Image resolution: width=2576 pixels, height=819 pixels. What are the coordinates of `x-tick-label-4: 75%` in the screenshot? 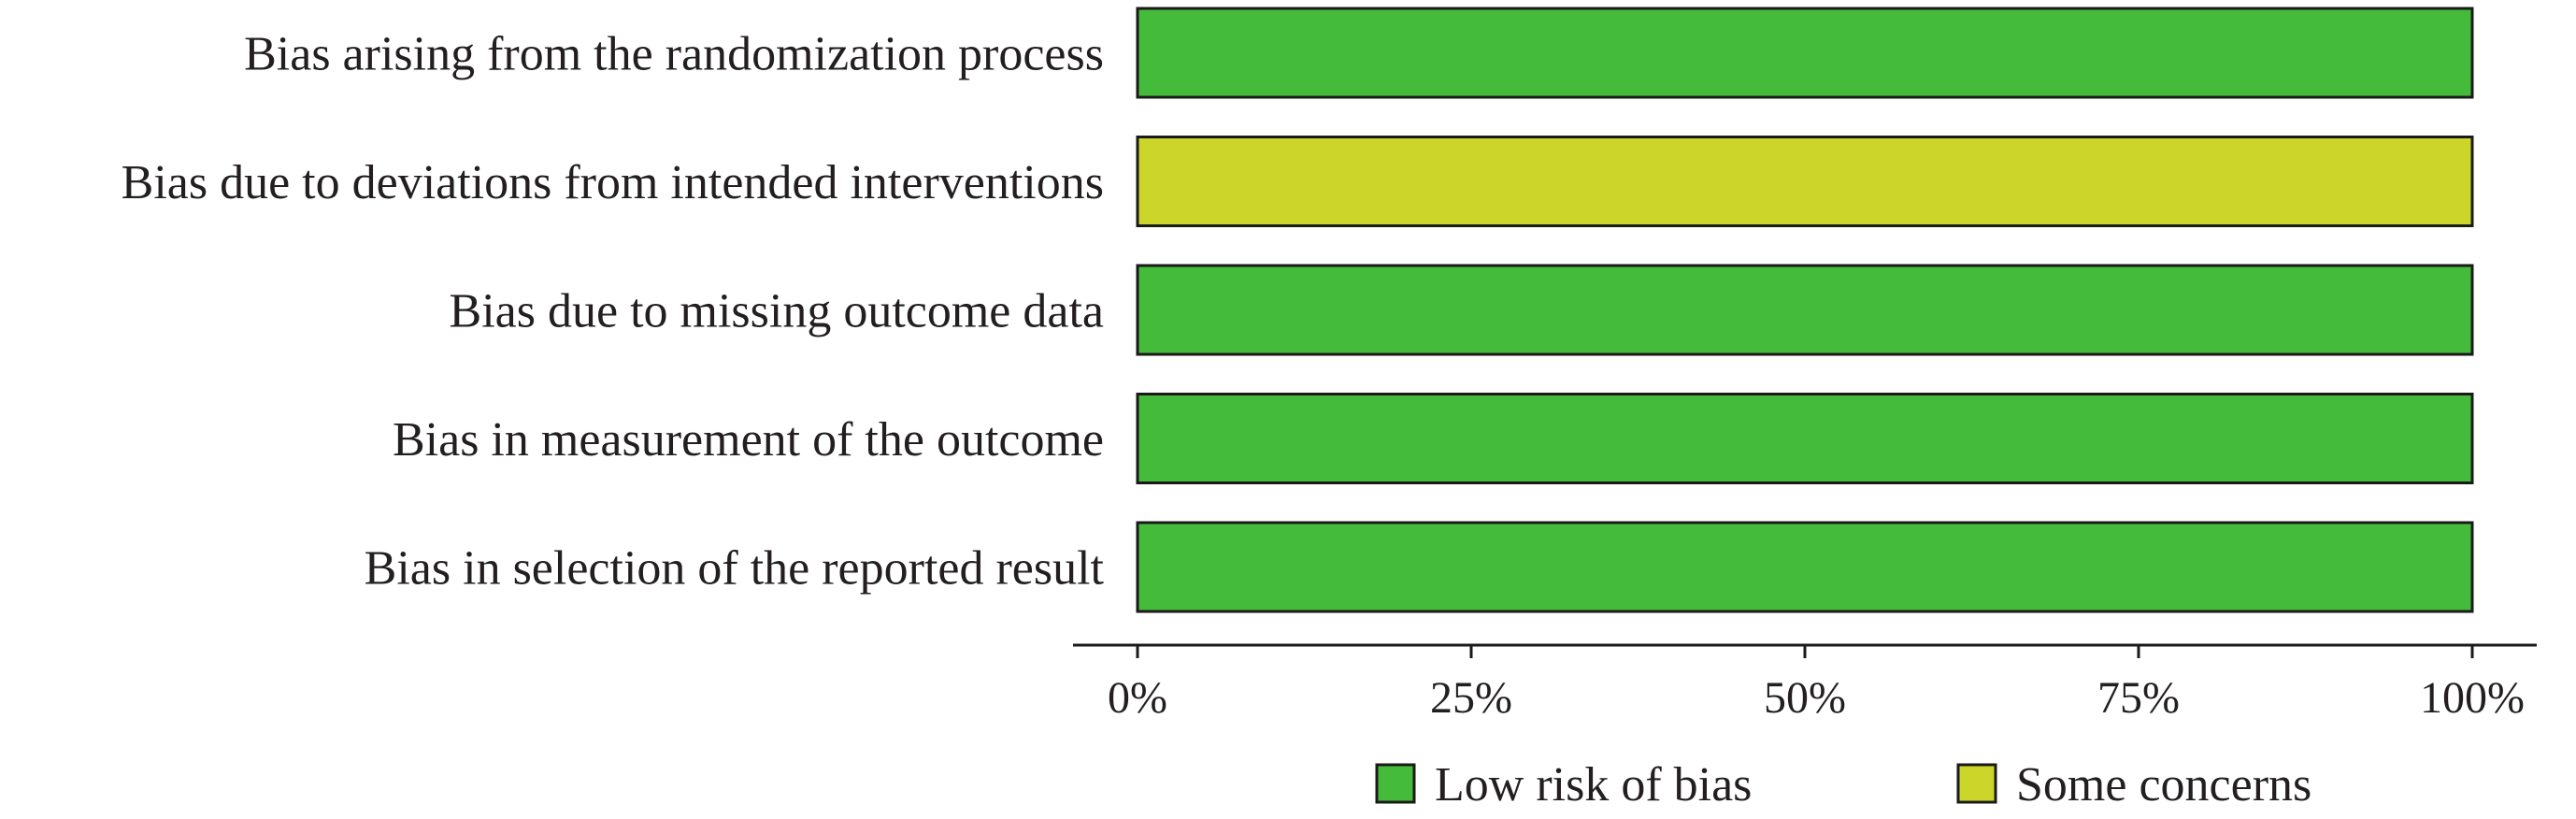 It's located at (2138, 698).